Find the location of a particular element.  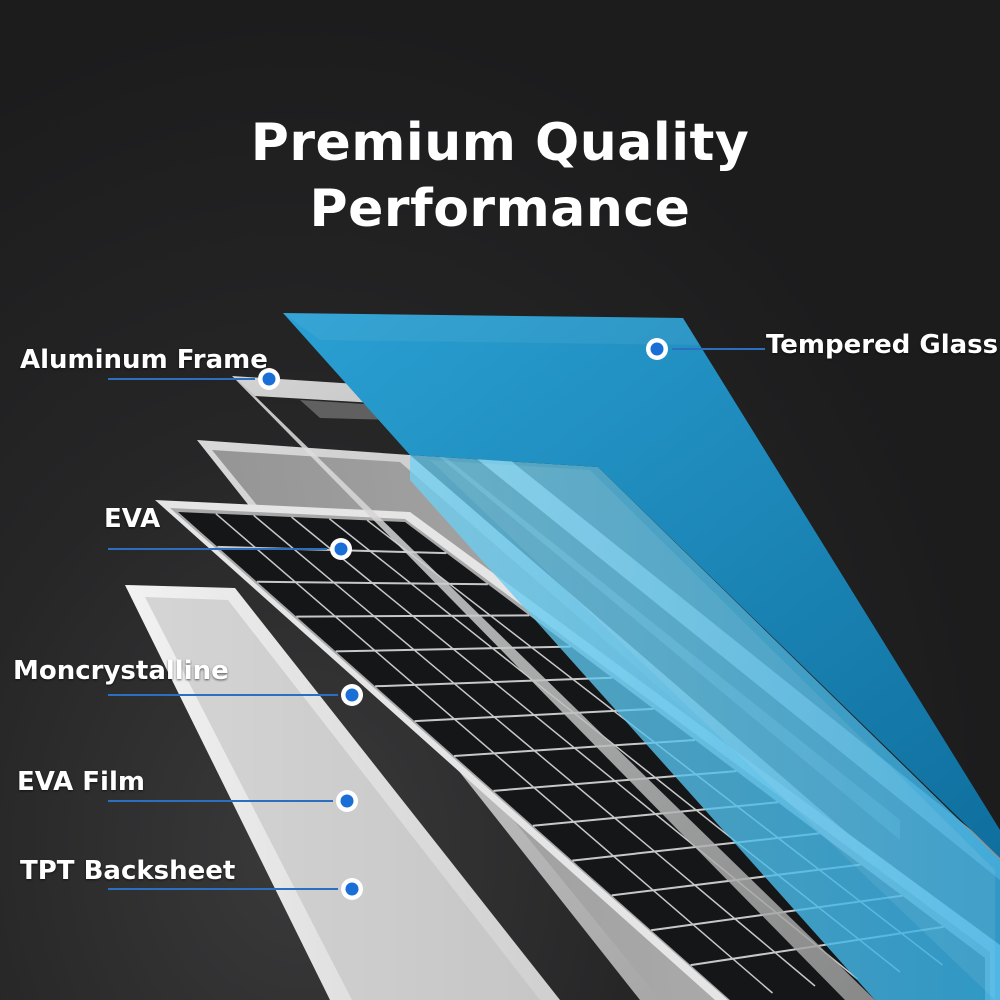

callout-dot-eva-film is located at coordinates (347, 801).